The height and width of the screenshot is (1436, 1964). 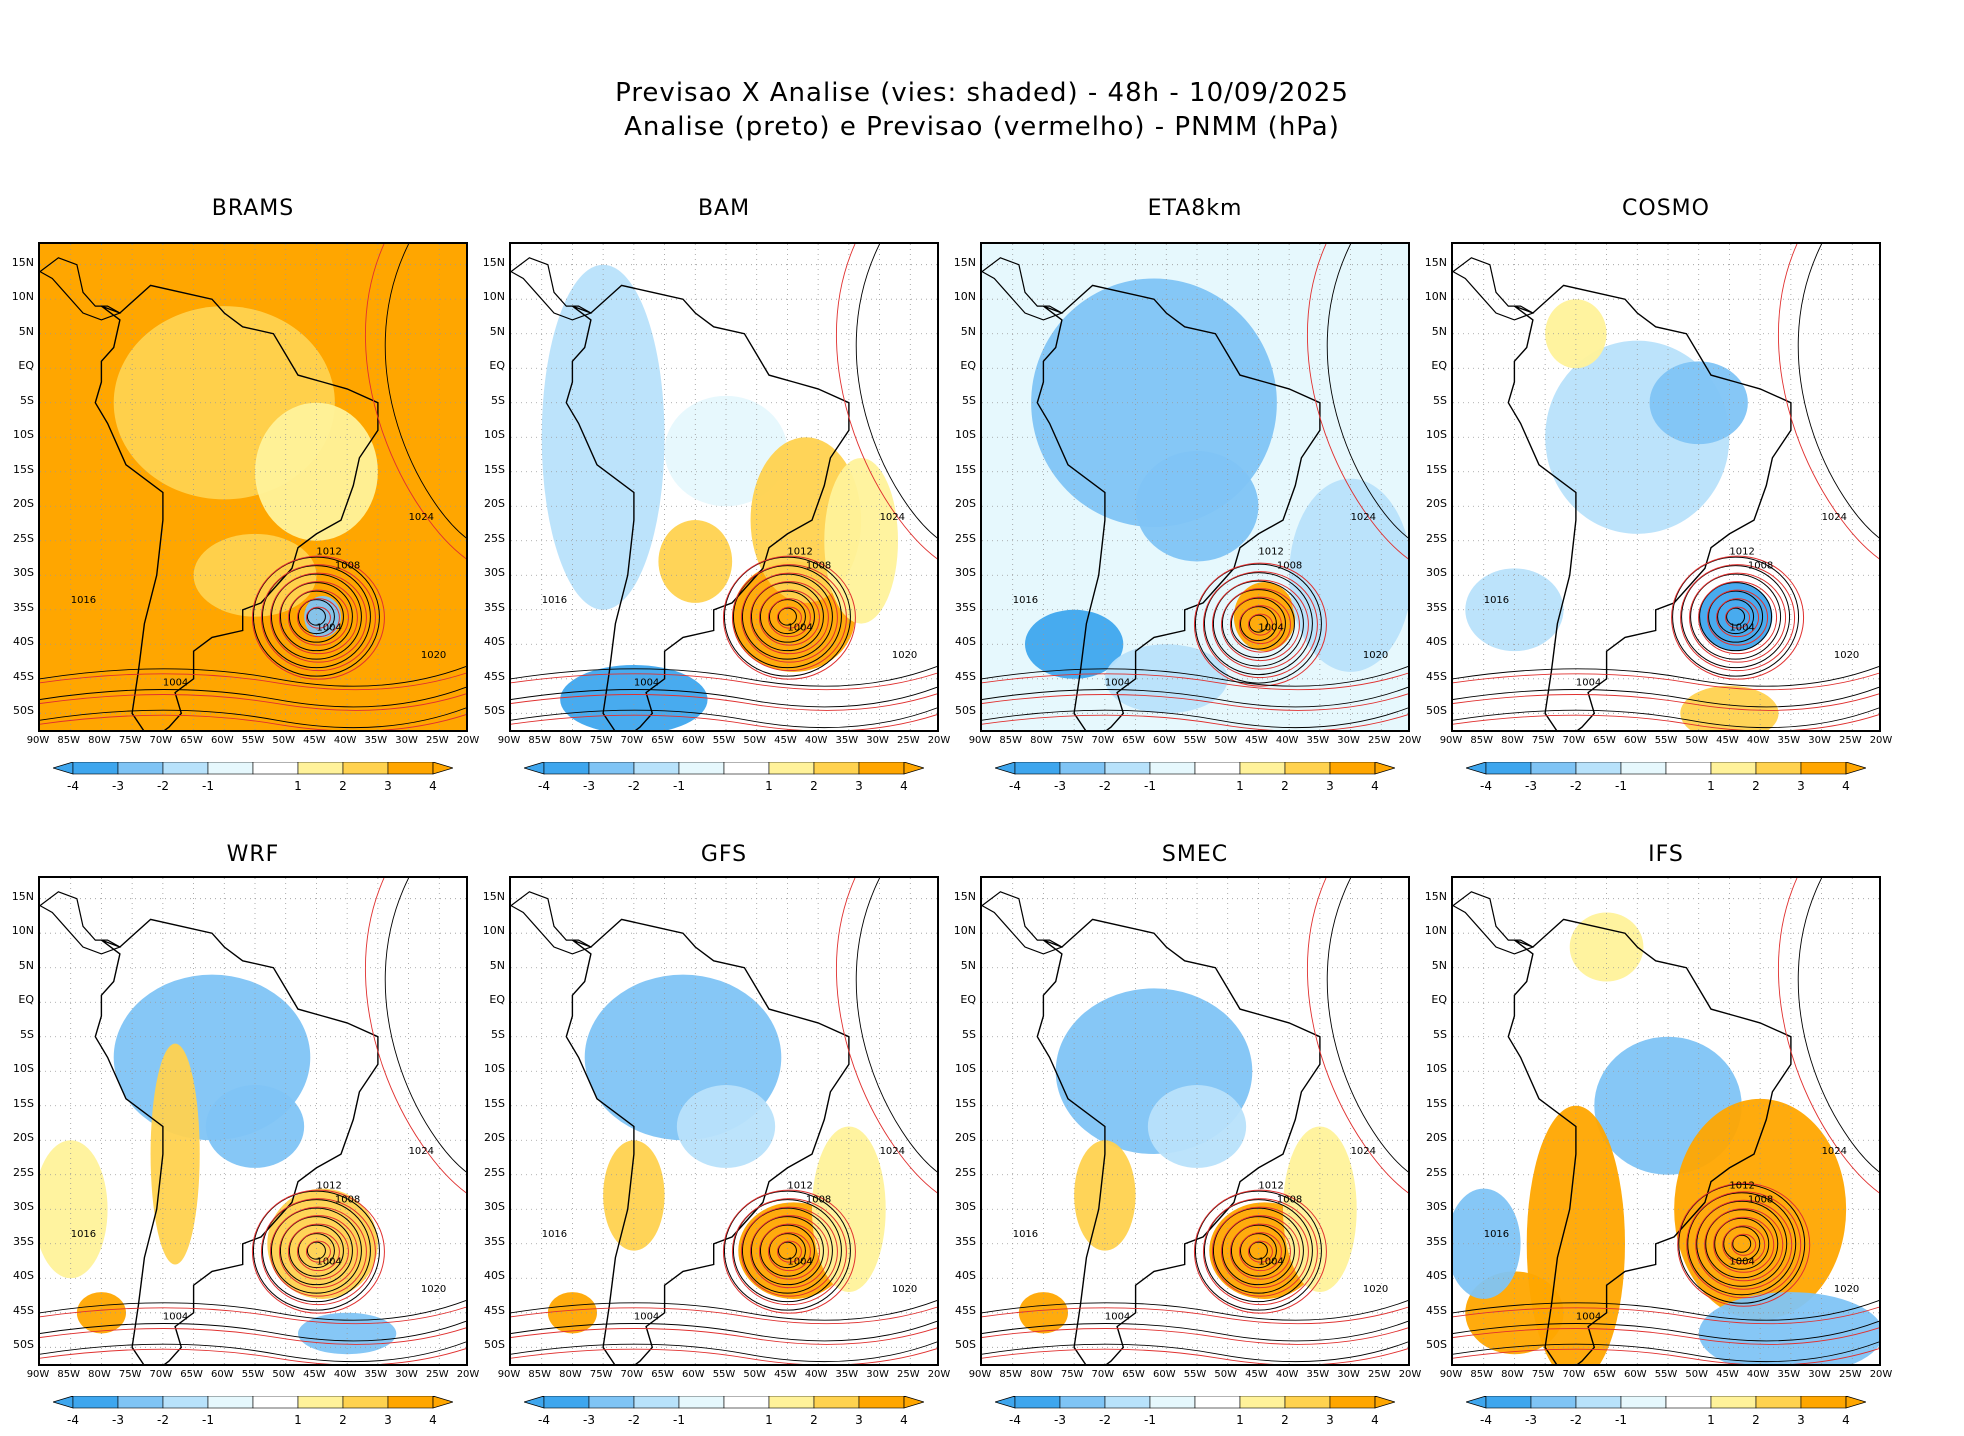 What do you see at coordinates (1439, 965) in the screenshot?
I see `lat-tick-label: 5N` at bounding box center [1439, 965].